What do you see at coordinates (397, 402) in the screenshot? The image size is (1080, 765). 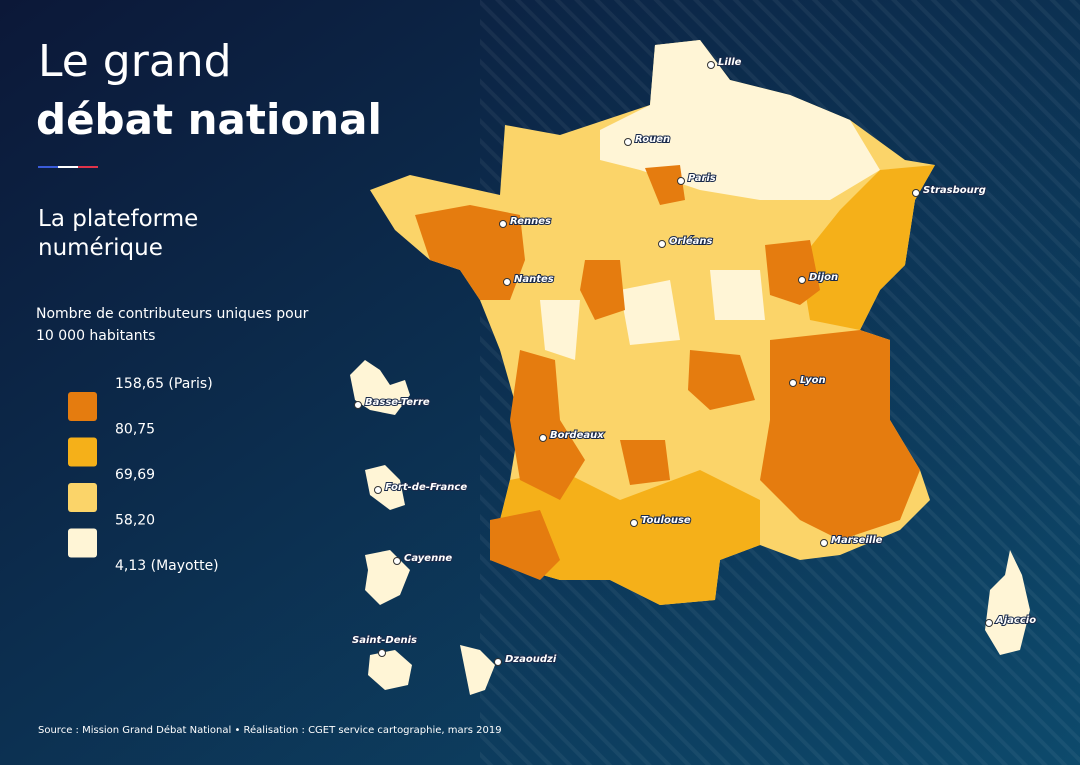 I see `city-label: Basse-Terre` at bounding box center [397, 402].